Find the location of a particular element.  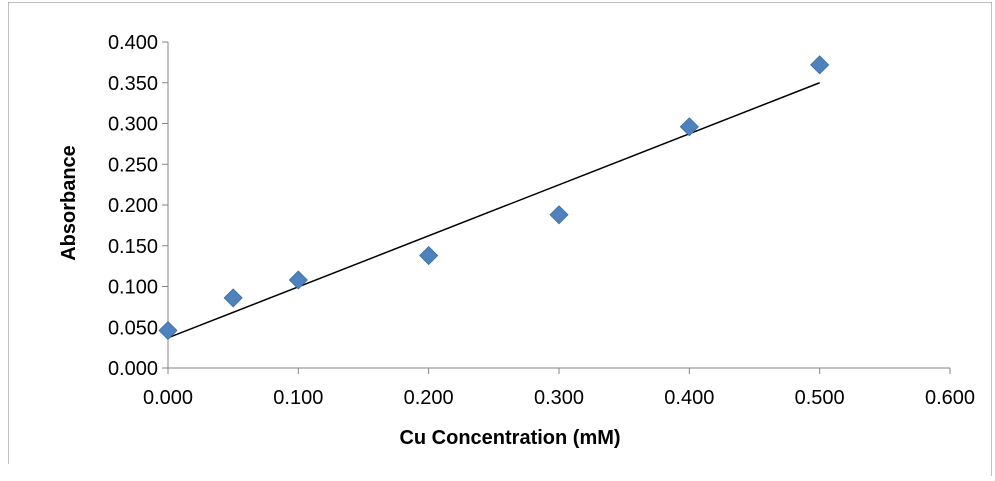

x-tick-label: 0.100 is located at coordinates (298, 398).